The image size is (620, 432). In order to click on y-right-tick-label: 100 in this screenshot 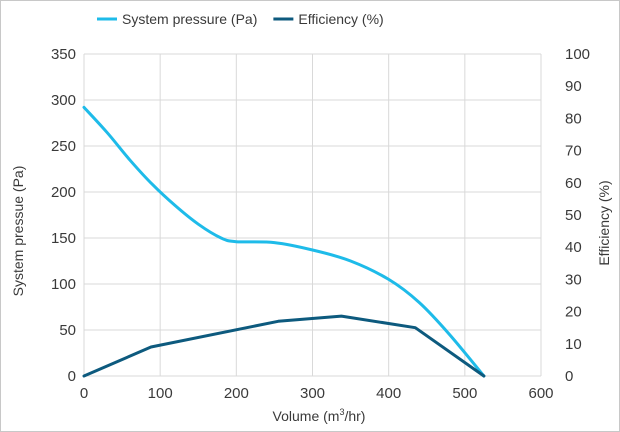, I will do `click(577, 54)`.